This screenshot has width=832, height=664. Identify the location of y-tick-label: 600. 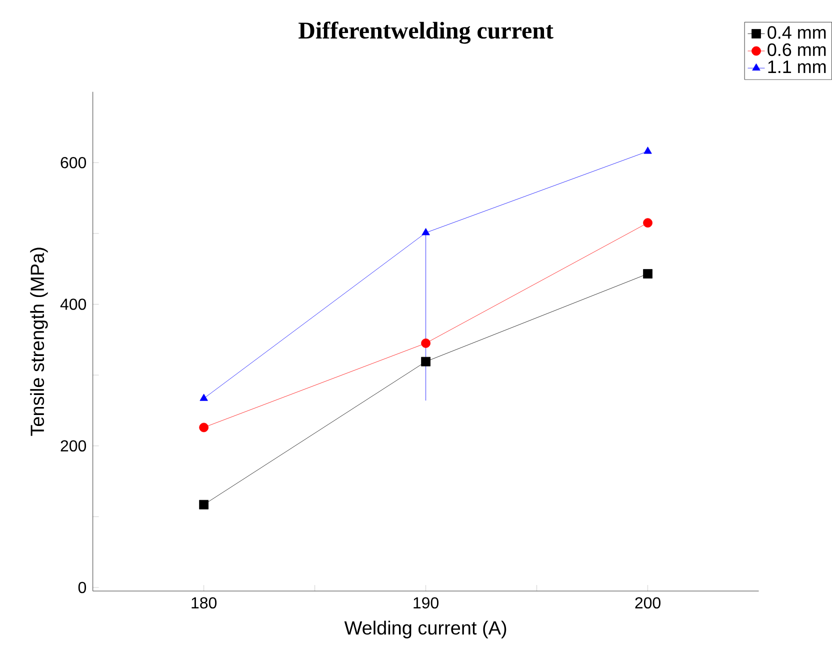
(73, 162).